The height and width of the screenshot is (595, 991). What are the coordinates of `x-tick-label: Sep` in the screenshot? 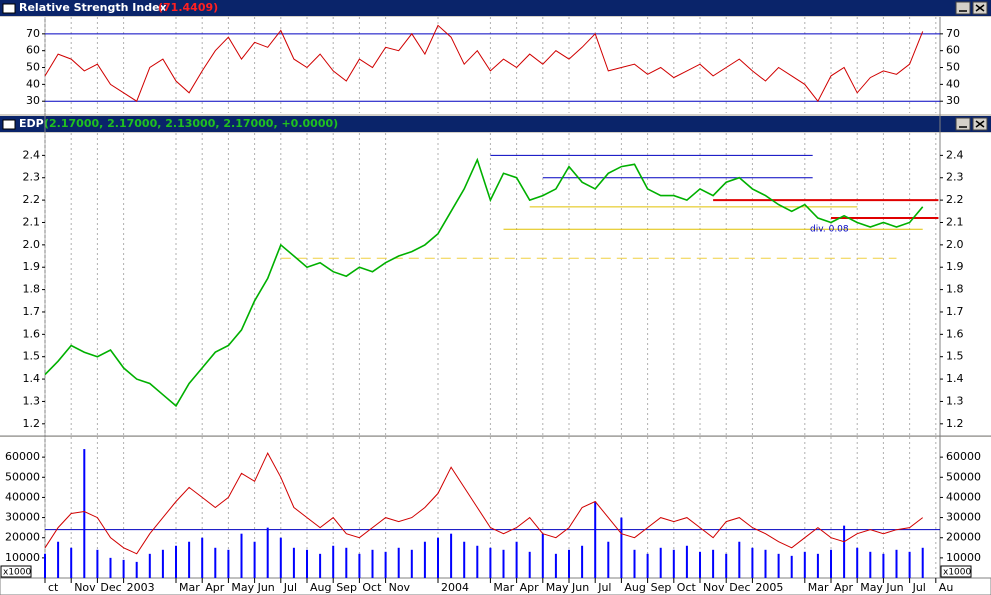 It's located at (661, 587).